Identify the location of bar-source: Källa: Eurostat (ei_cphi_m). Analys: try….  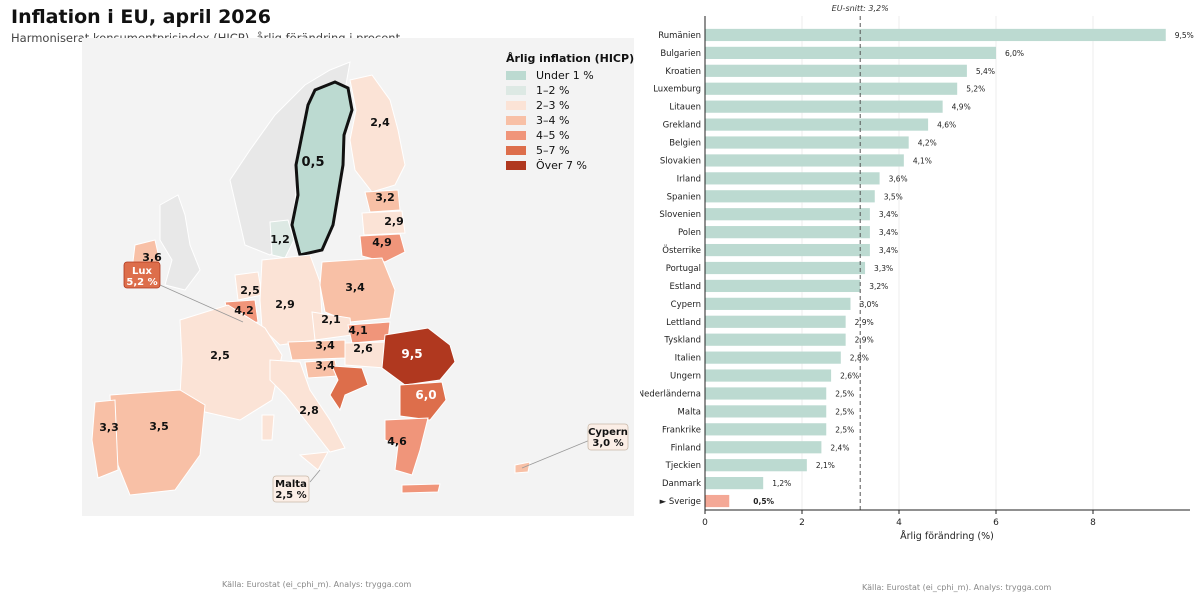
(957, 587).